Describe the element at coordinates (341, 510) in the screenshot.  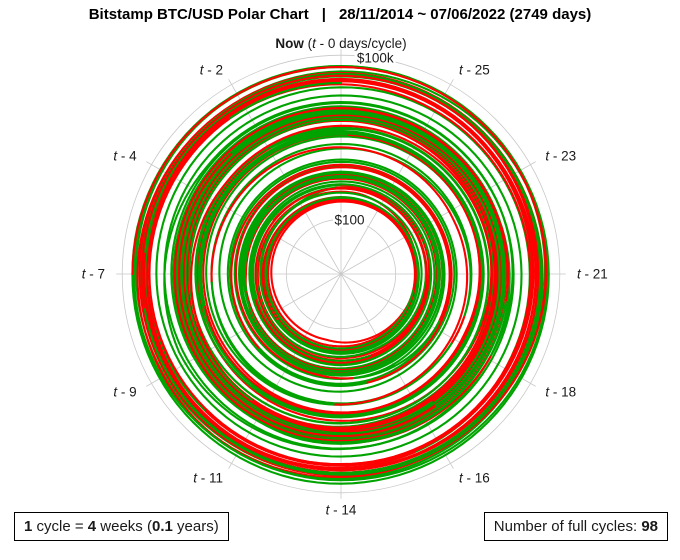
I see `theta-label: t - 14` at that location.